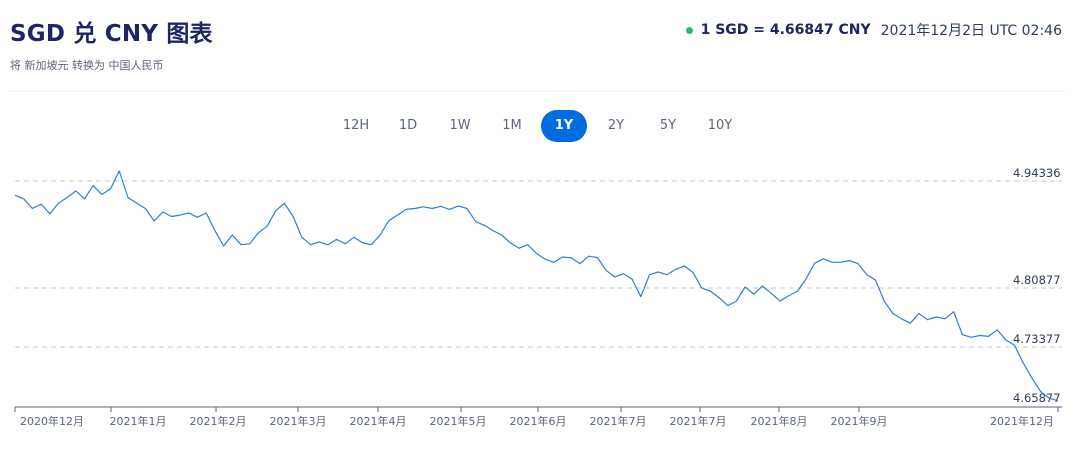 This screenshot has height=449, width=1076. I want to click on y-tick-label: 4.65877, so click(1037, 398).